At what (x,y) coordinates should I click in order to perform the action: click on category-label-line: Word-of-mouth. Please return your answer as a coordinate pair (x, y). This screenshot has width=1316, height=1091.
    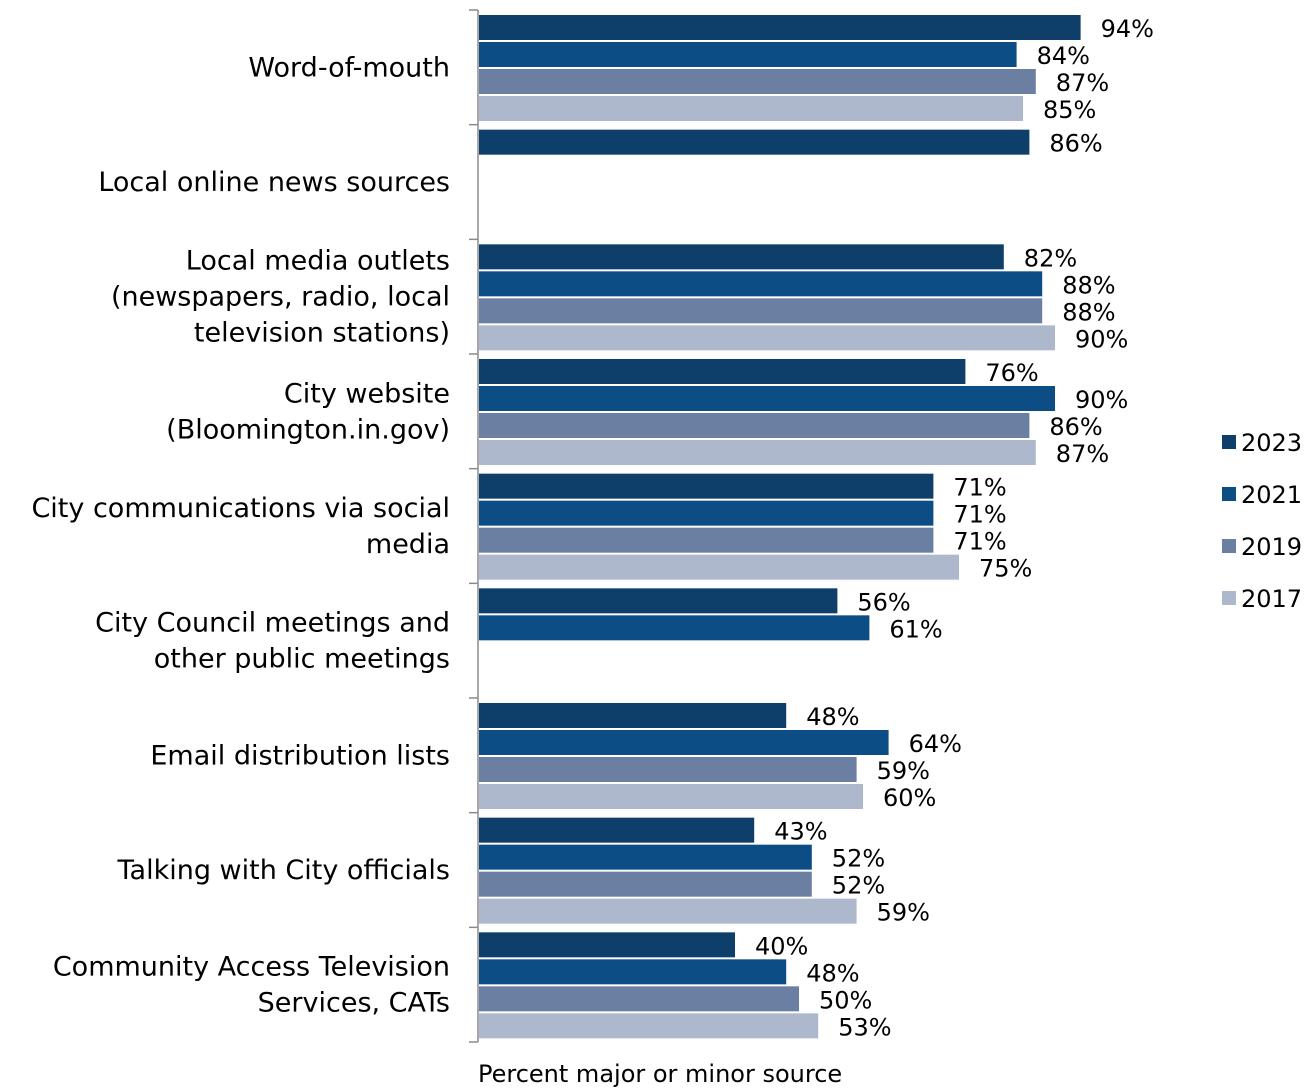
    Looking at the image, I should click on (349, 67).